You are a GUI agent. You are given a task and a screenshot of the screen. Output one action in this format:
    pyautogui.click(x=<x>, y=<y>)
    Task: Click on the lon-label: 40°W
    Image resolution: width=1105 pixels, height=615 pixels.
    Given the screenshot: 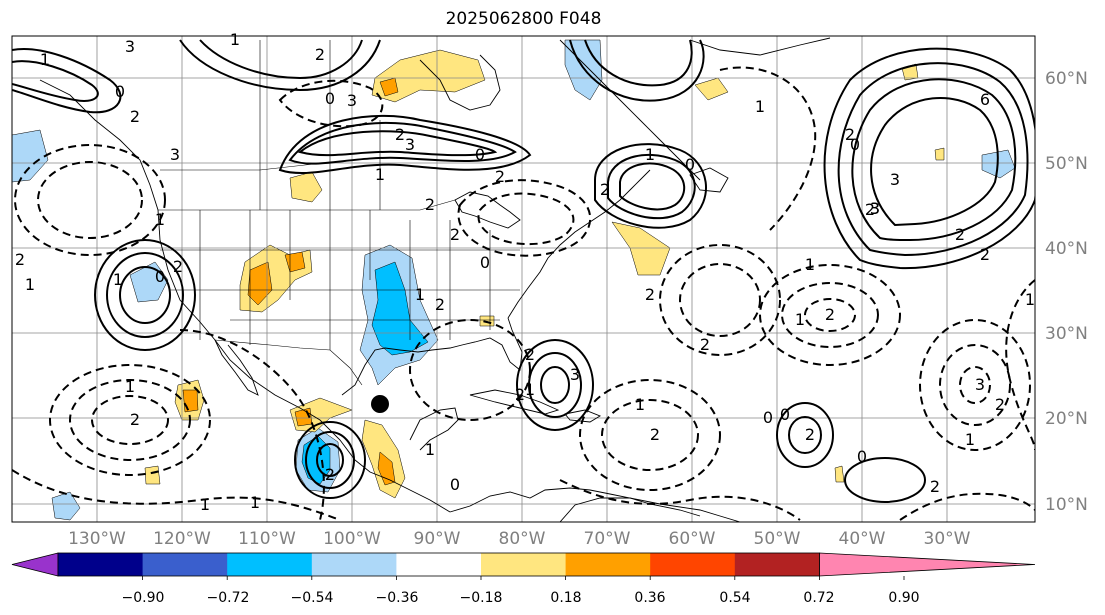 What is the action you would take?
    pyautogui.click(x=862, y=539)
    